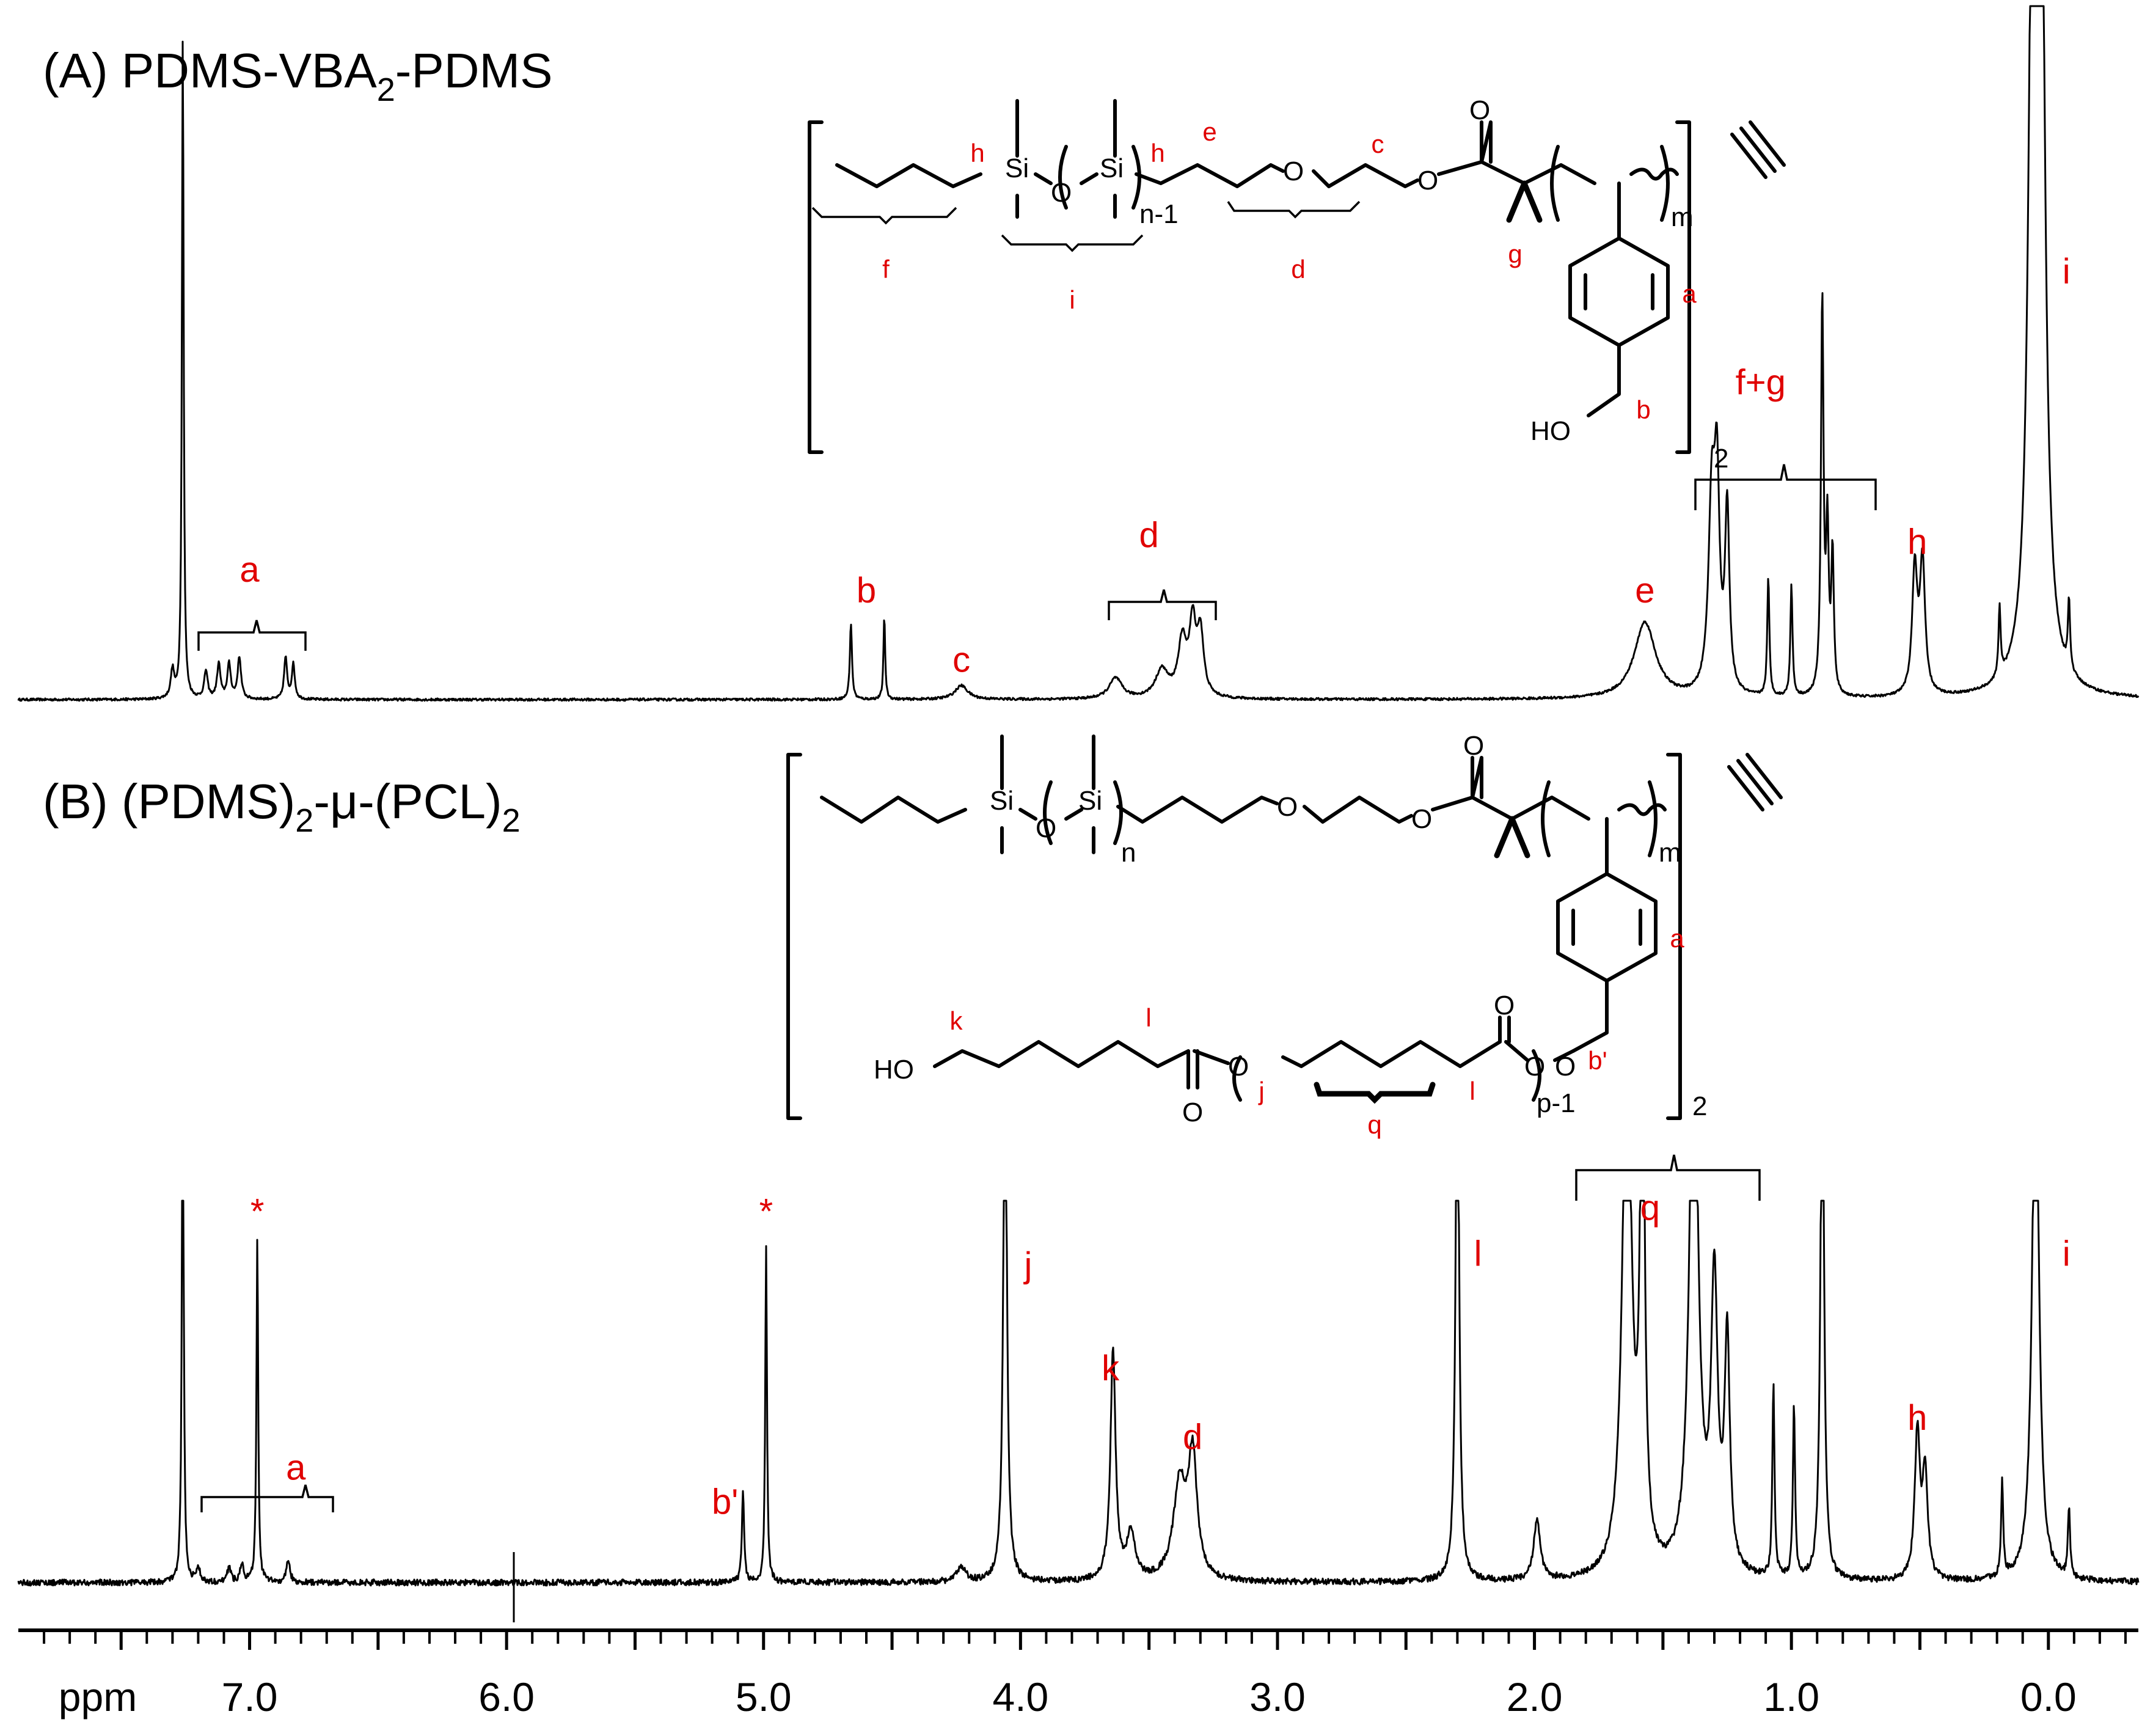  Describe the element at coordinates (766, 1212) in the screenshot. I see `peak-label-b-1: *` at that location.